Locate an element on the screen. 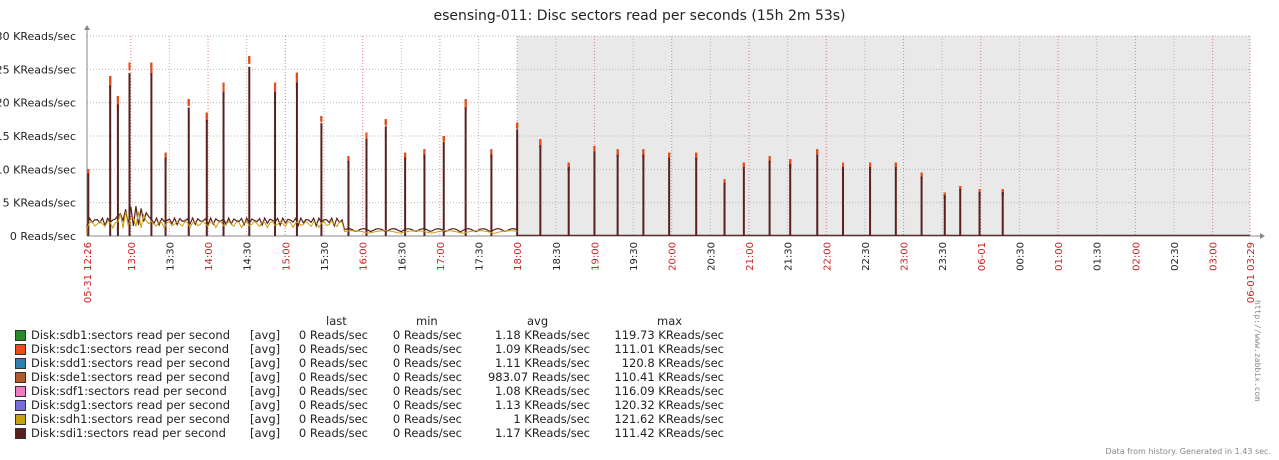 The width and height of the screenshot is (1279, 460). legend-name: Disk:sdd1:sectors read per second is located at coordinates (130, 363).